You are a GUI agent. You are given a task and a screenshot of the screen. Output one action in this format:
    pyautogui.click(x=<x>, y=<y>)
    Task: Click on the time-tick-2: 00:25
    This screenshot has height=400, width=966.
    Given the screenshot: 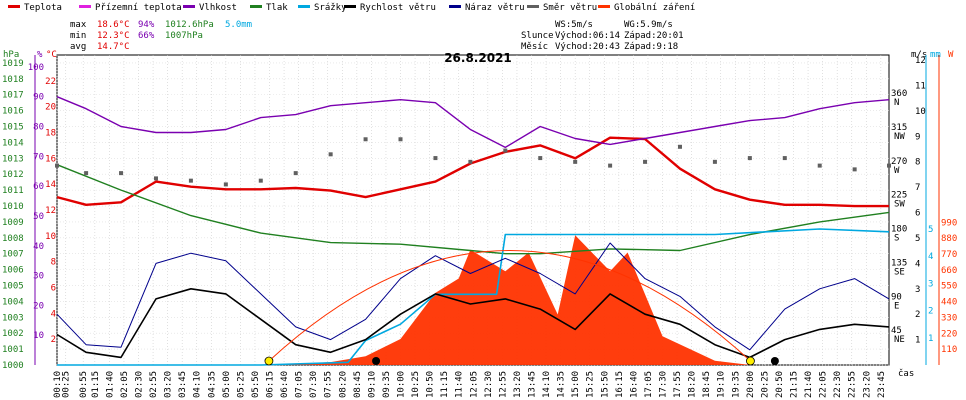 What is the action you would take?
    pyautogui.click(x=67, y=384)
    